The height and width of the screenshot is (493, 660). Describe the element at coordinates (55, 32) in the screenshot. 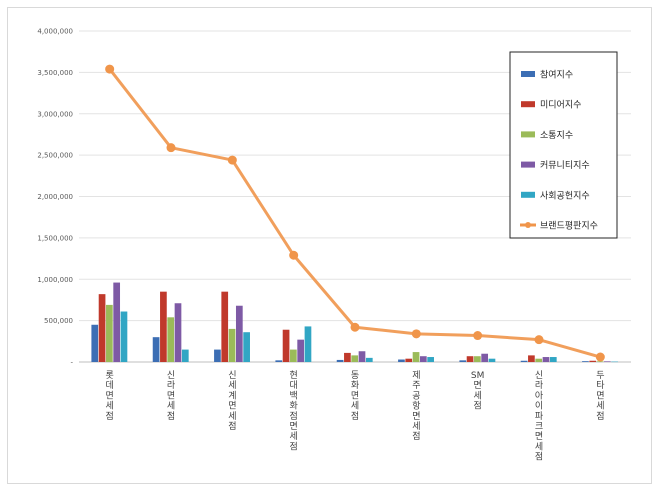

I see `y-tick-label: 4,000,000` at that location.